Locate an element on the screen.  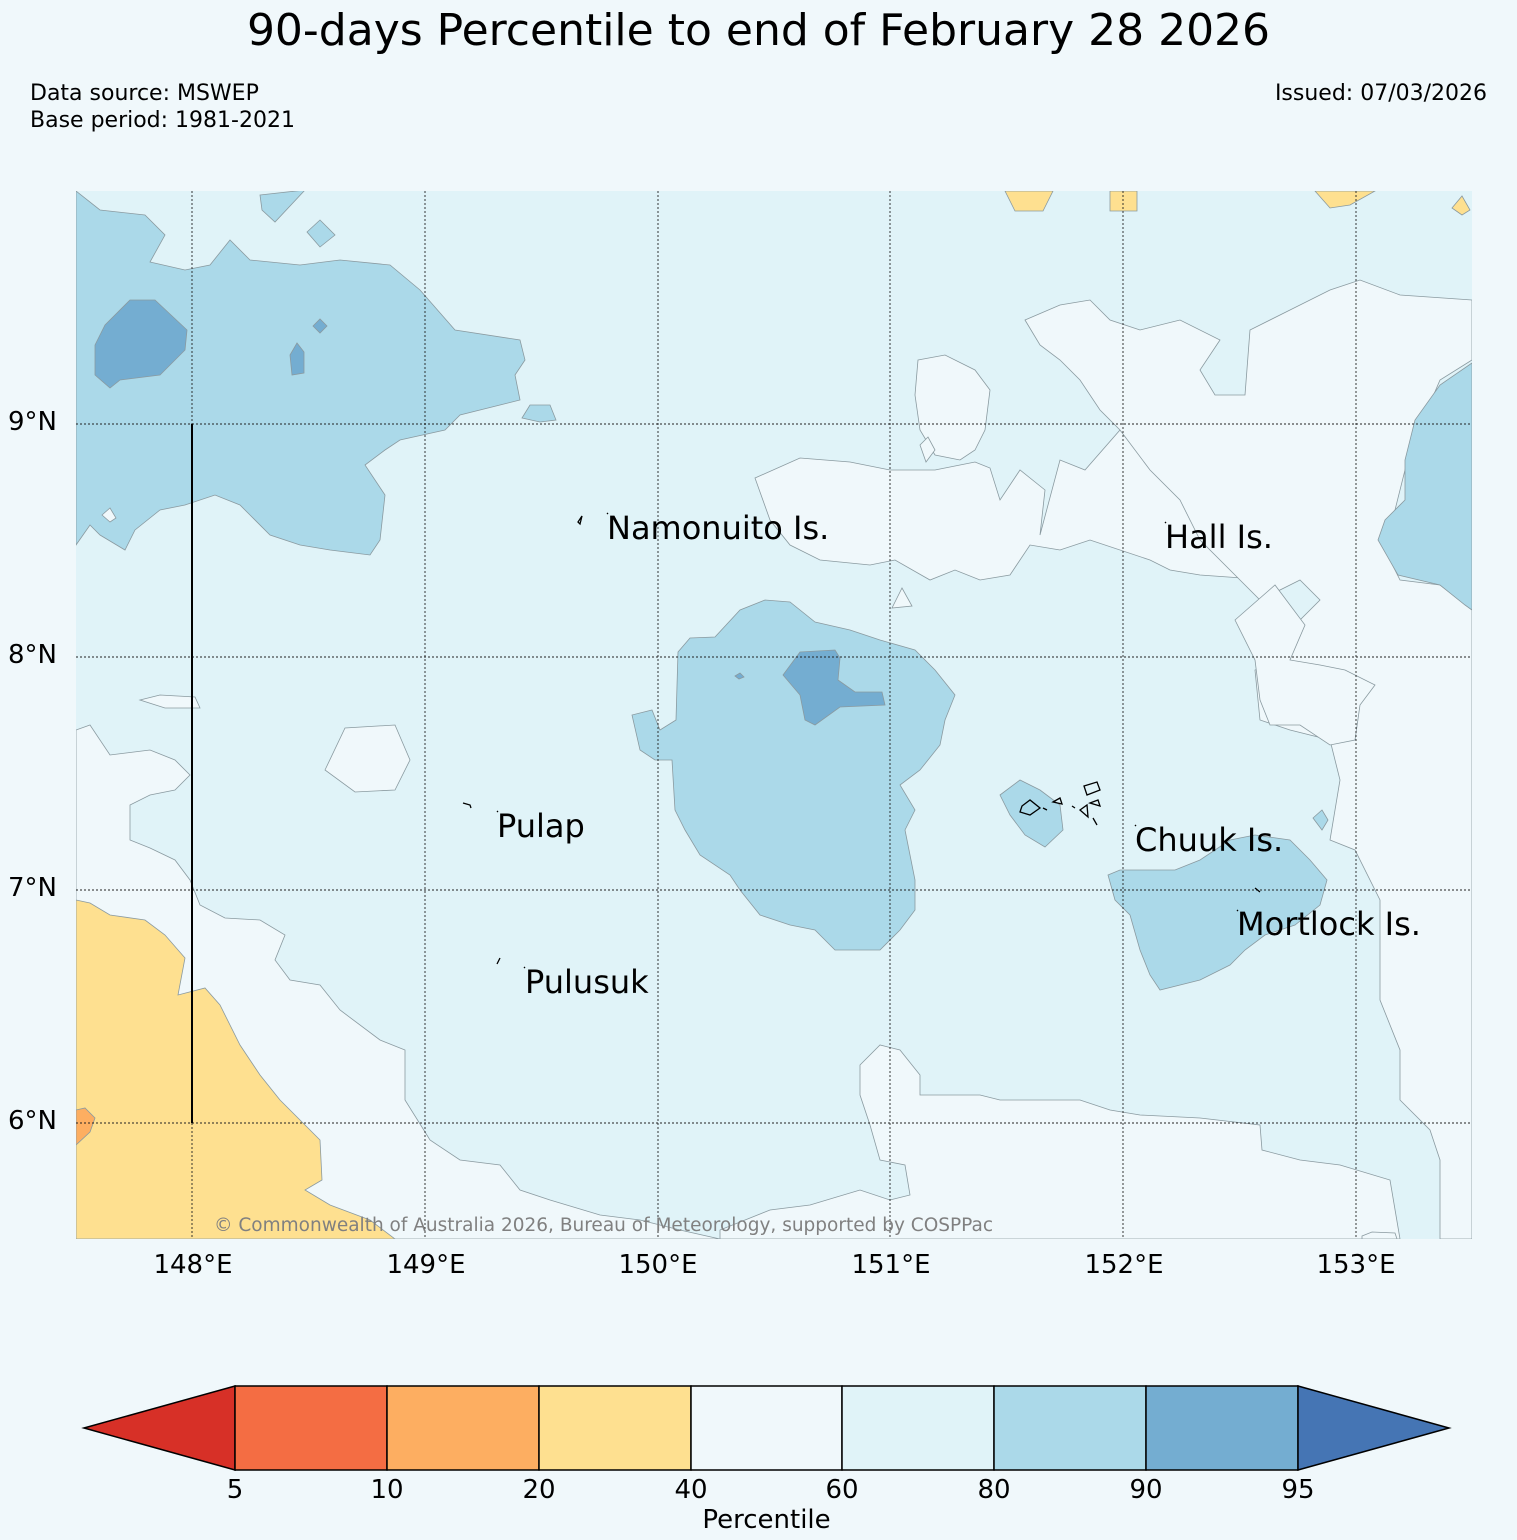
colorbar-tick-40: 40 is located at coordinates (691, 1490).